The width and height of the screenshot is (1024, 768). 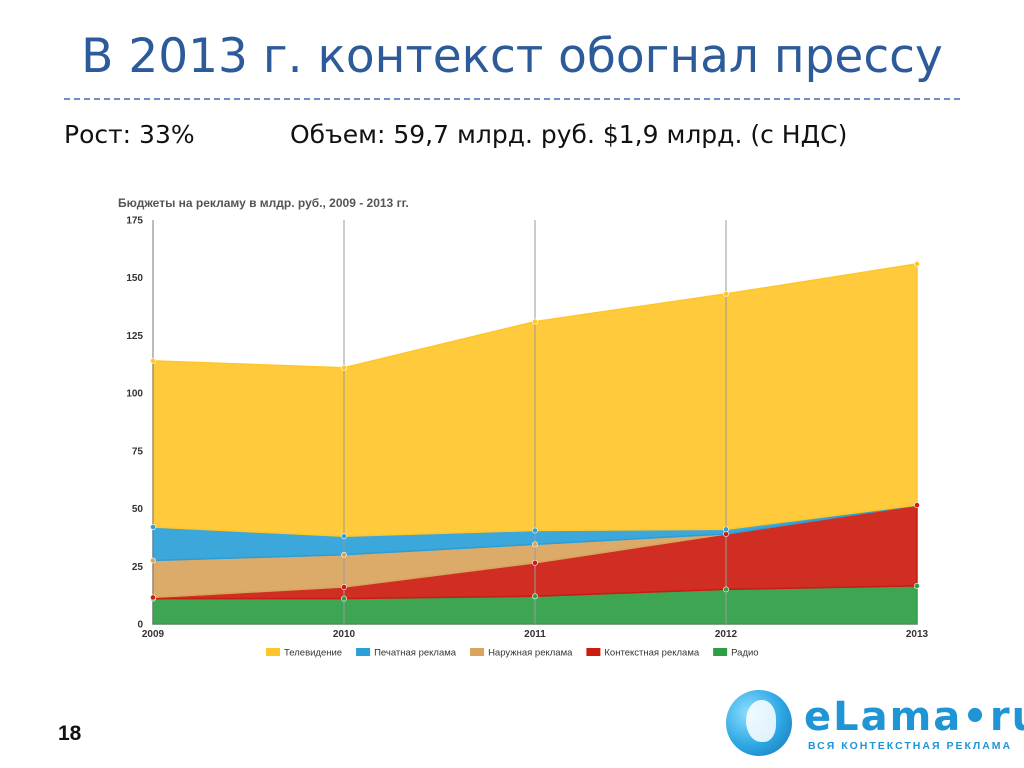 What do you see at coordinates (129, 134) in the screenshot?
I see `growth-text: Рост: 33%` at bounding box center [129, 134].